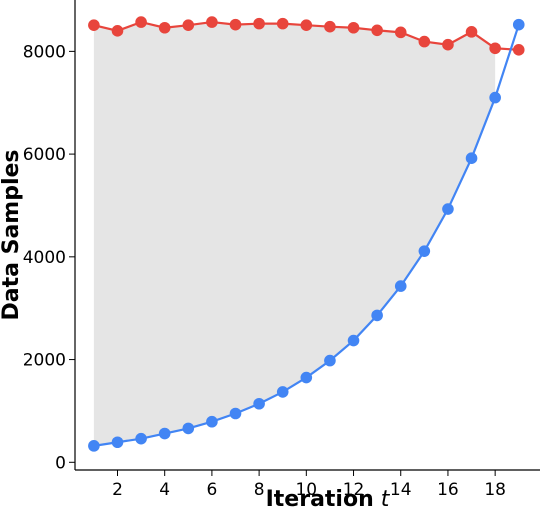  What do you see at coordinates (306, 490) in the screenshot?
I see `x-tick-label: 10` at bounding box center [306, 490].